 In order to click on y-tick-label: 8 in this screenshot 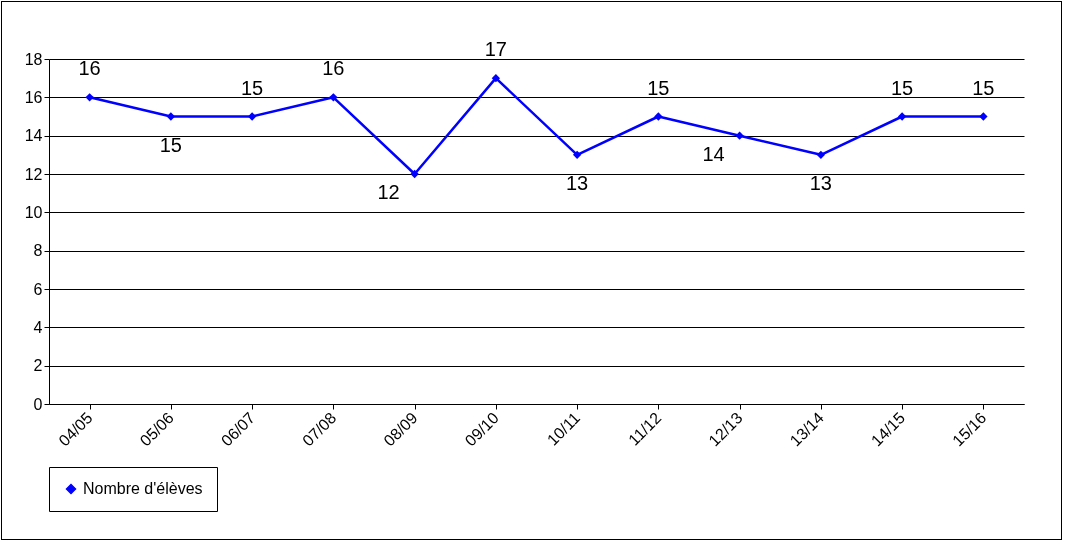, I will do `click(38, 251)`.